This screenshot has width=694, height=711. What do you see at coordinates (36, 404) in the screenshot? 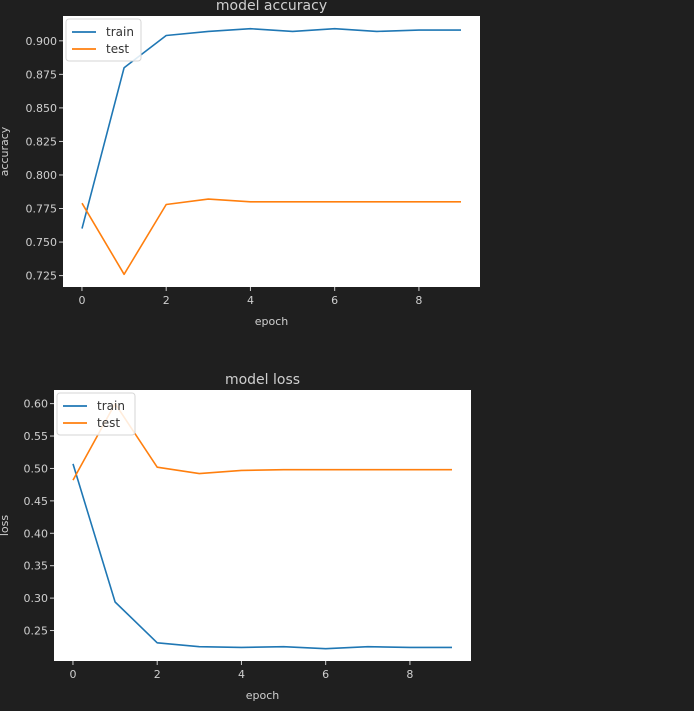
I see `y-tick-label: 0.60` at bounding box center [36, 404].